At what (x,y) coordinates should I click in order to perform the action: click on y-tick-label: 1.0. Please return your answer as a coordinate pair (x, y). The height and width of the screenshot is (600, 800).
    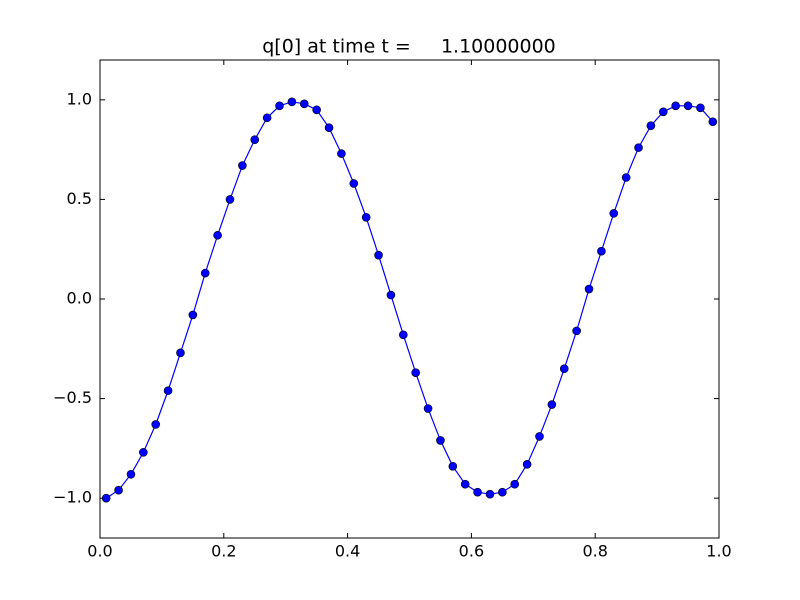
    Looking at the image, I should click on (79, 98).